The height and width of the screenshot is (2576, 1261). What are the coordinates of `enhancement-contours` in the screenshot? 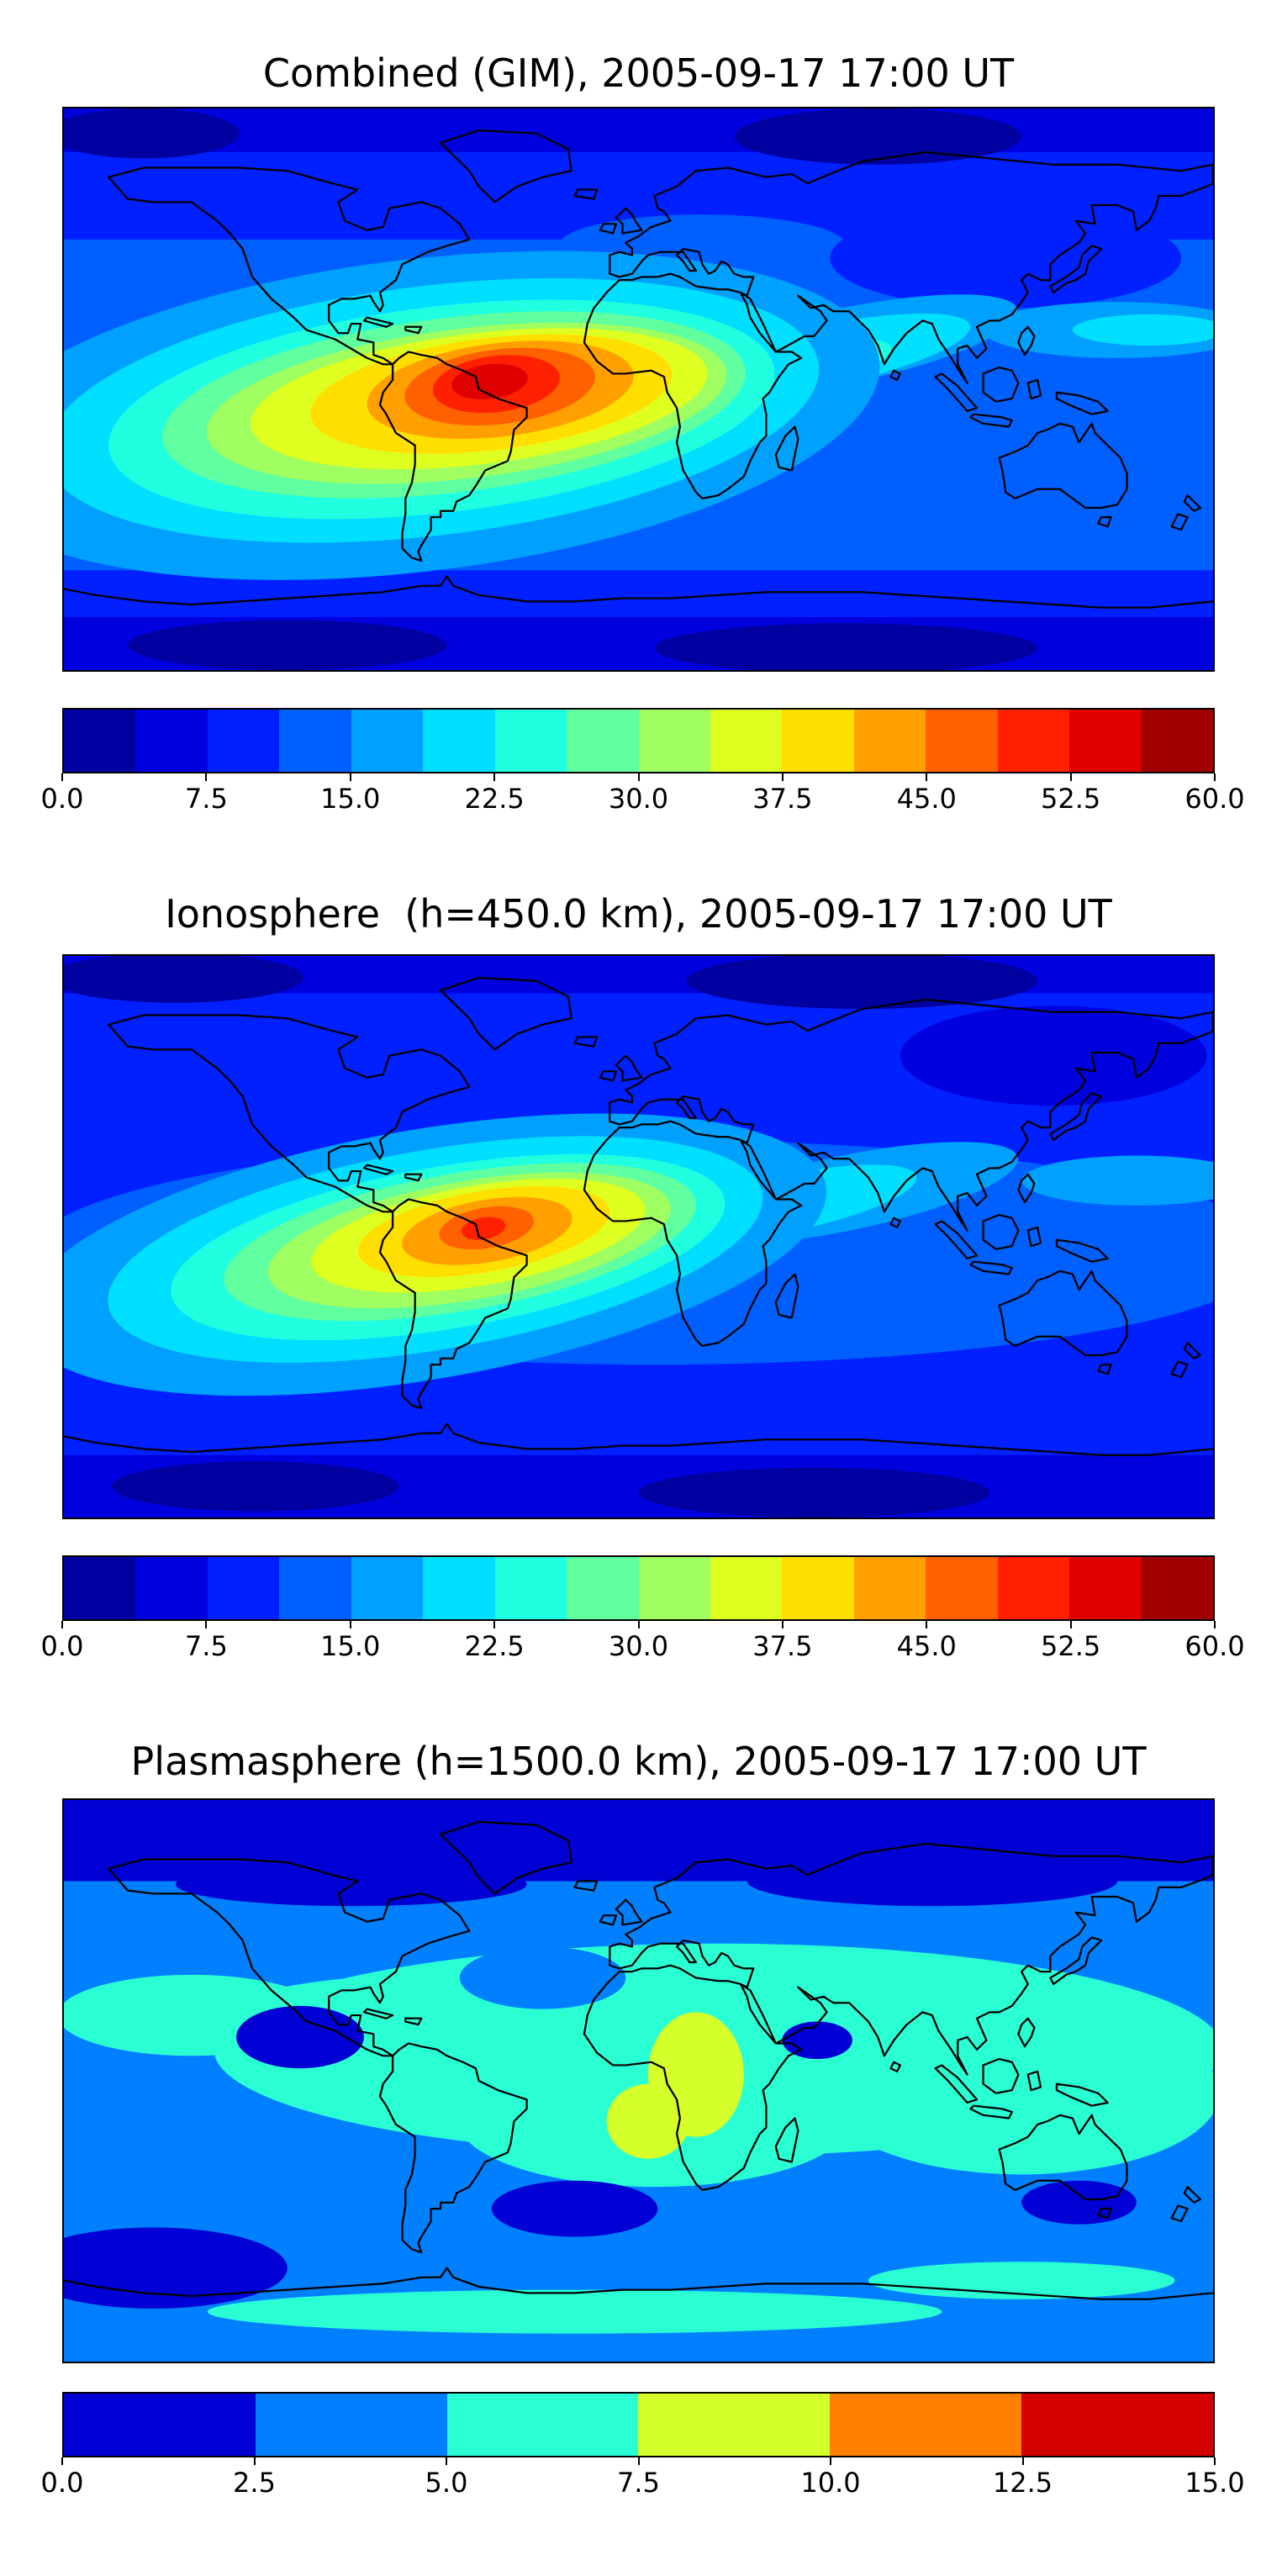 It's located at (472, 415).